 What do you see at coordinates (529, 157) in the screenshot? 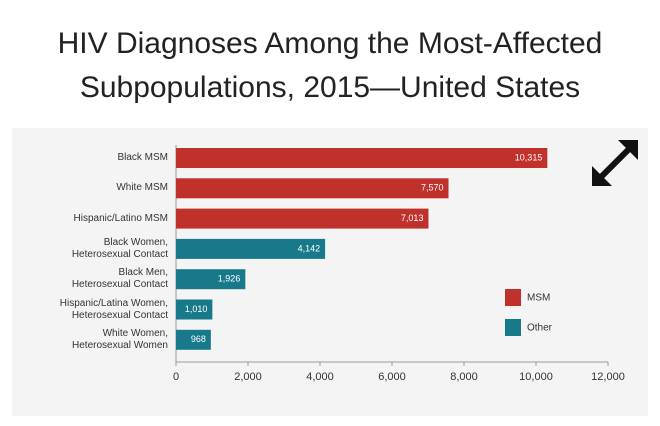
I see `data-label: 10,315` at bounding box center [529, 157].